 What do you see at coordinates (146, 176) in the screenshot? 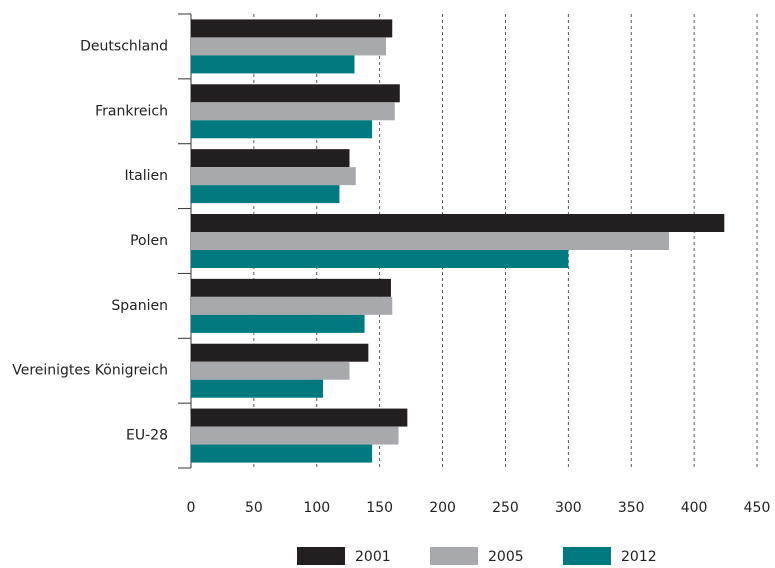
I see `y-tick-label: Italien` at bounding box center [146, 176].